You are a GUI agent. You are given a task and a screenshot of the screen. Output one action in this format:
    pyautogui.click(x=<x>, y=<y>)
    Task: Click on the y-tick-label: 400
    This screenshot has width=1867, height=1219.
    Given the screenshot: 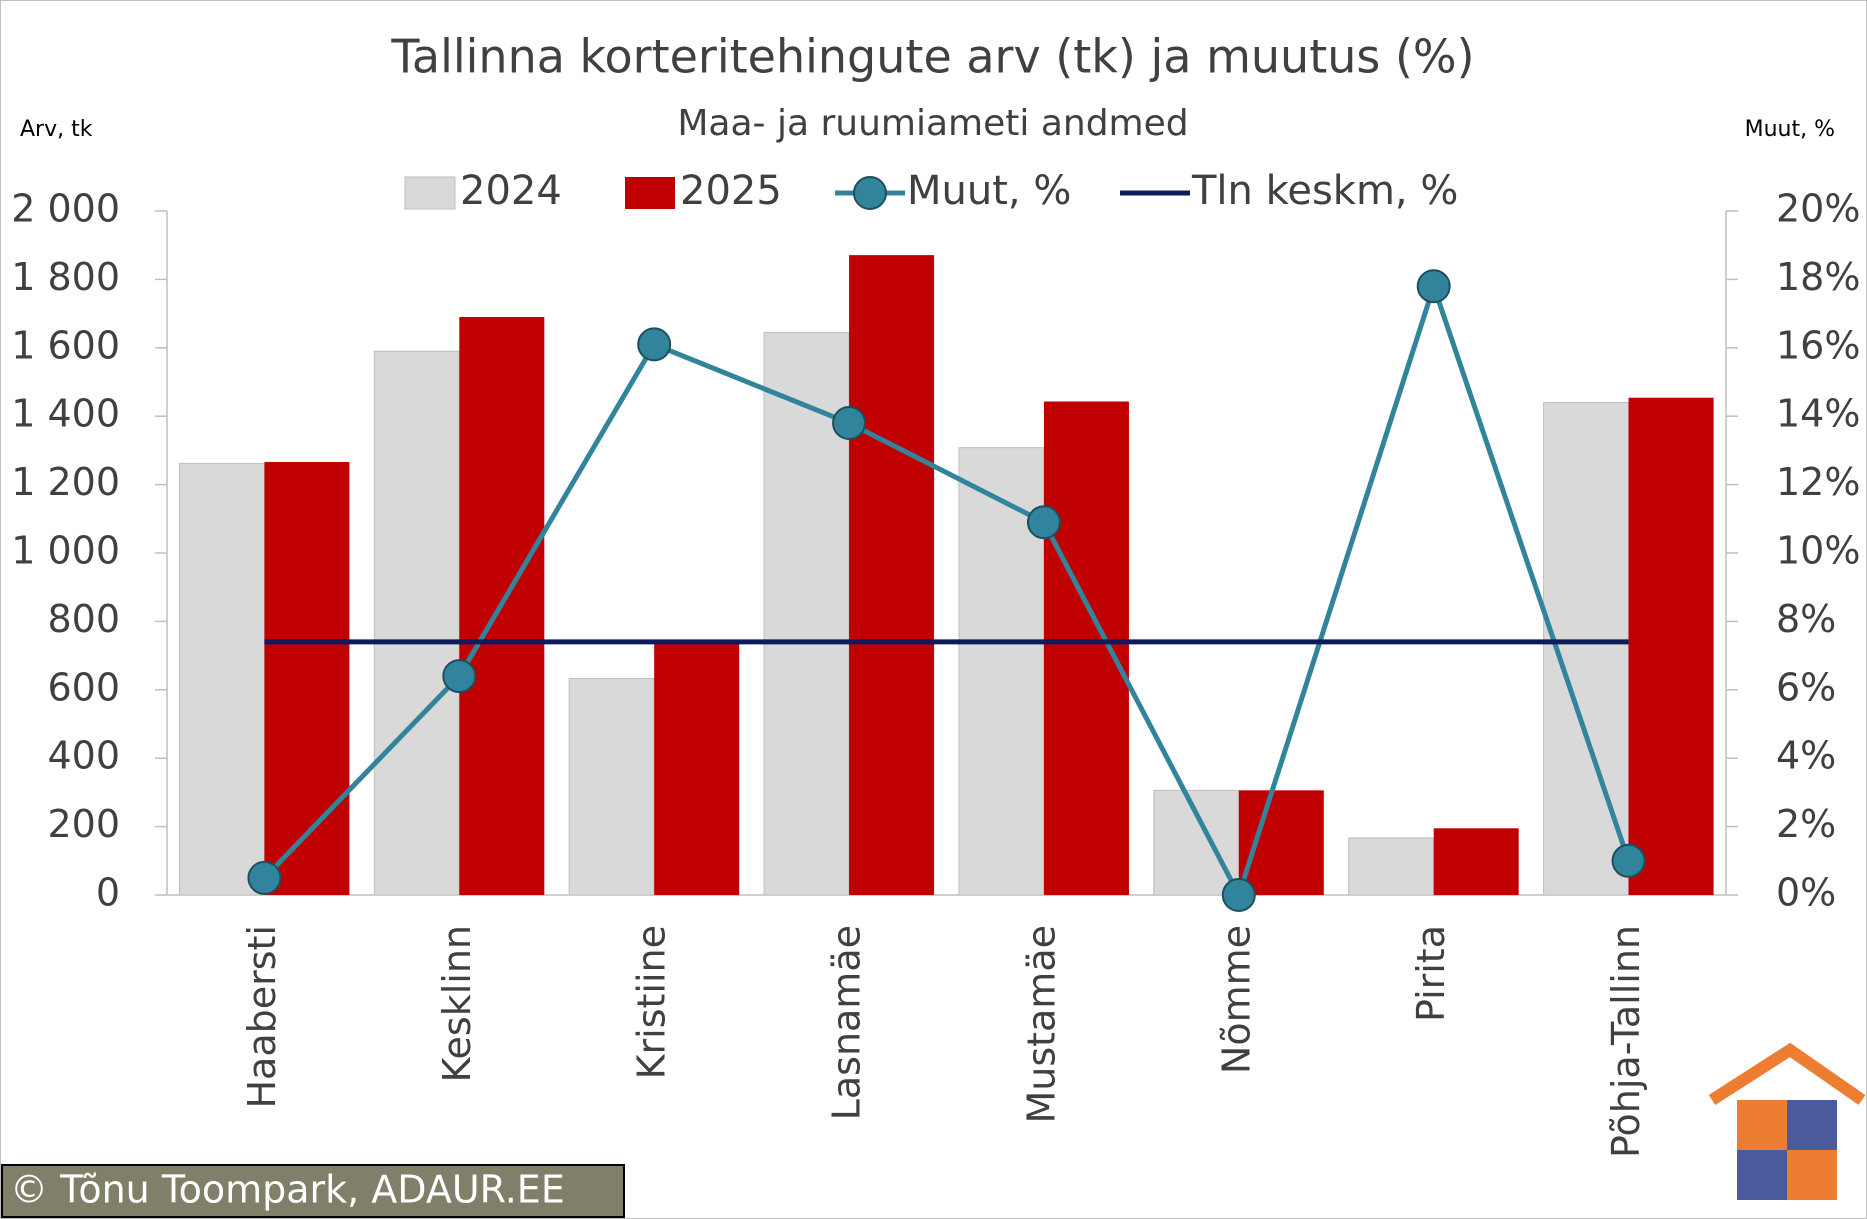 What is the action you would take?
    pyautogui.click(x=83, y=756)
    